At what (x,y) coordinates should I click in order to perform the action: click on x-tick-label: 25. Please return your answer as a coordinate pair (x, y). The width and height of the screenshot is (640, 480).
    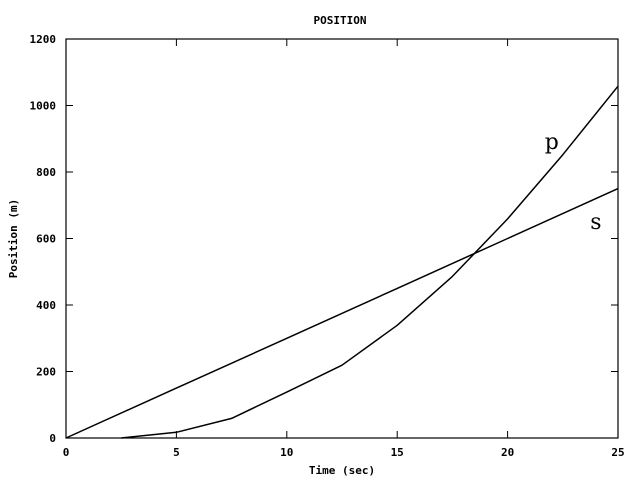
    Looking at the image, I should click on (617, 452).